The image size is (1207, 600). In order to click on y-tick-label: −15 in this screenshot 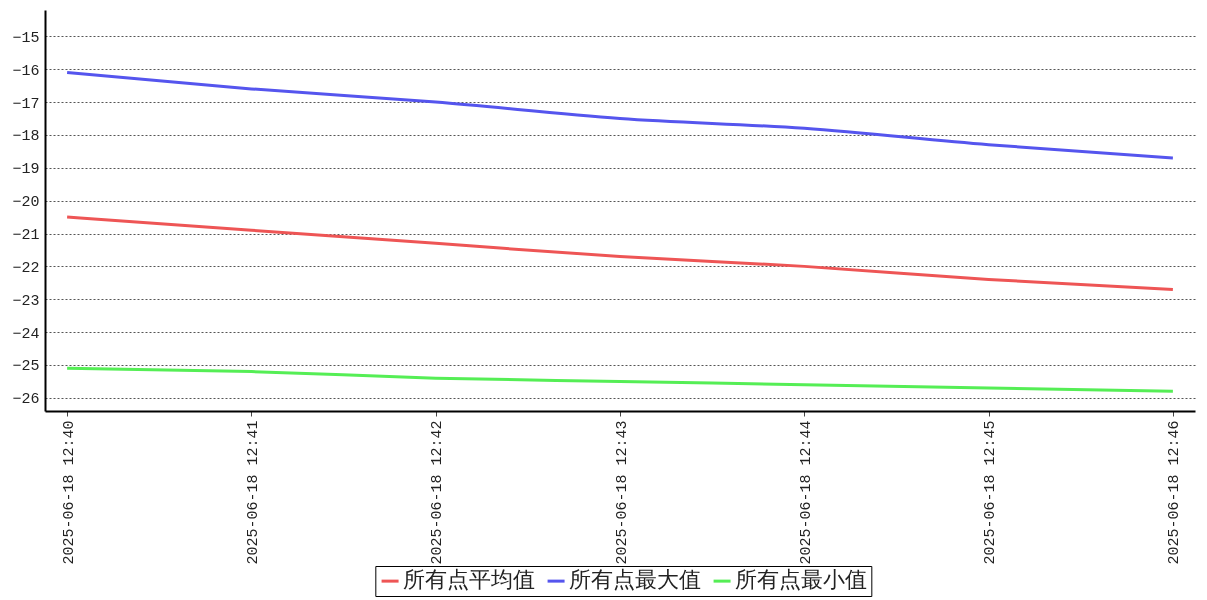, I will do `click(26, 38)`.